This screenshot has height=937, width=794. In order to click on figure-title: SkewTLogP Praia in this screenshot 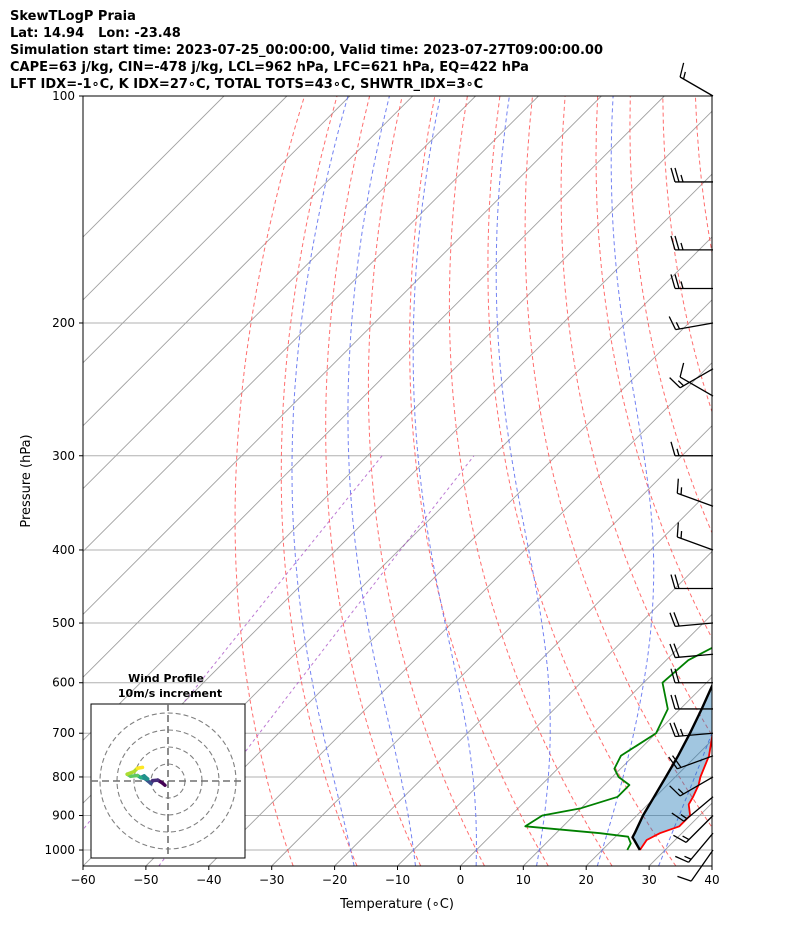, I will do `click(73, 16)`.